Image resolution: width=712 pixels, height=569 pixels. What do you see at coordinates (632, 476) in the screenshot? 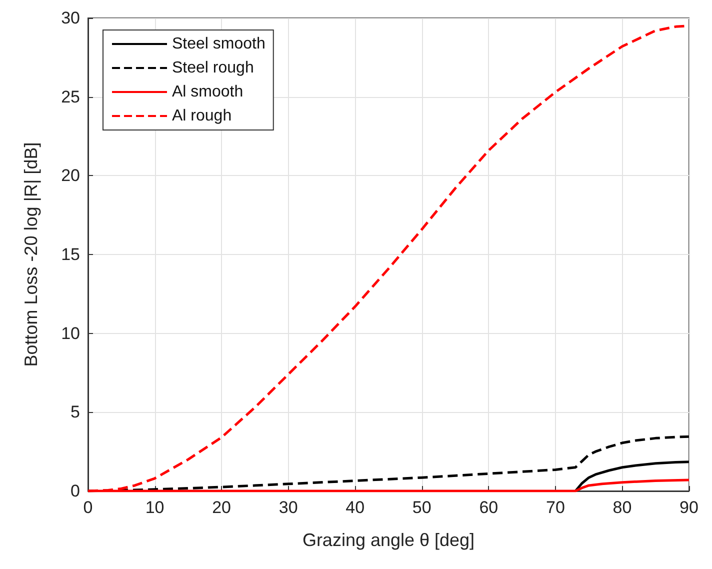
I see `line-series` at bounding box center [632, 476].